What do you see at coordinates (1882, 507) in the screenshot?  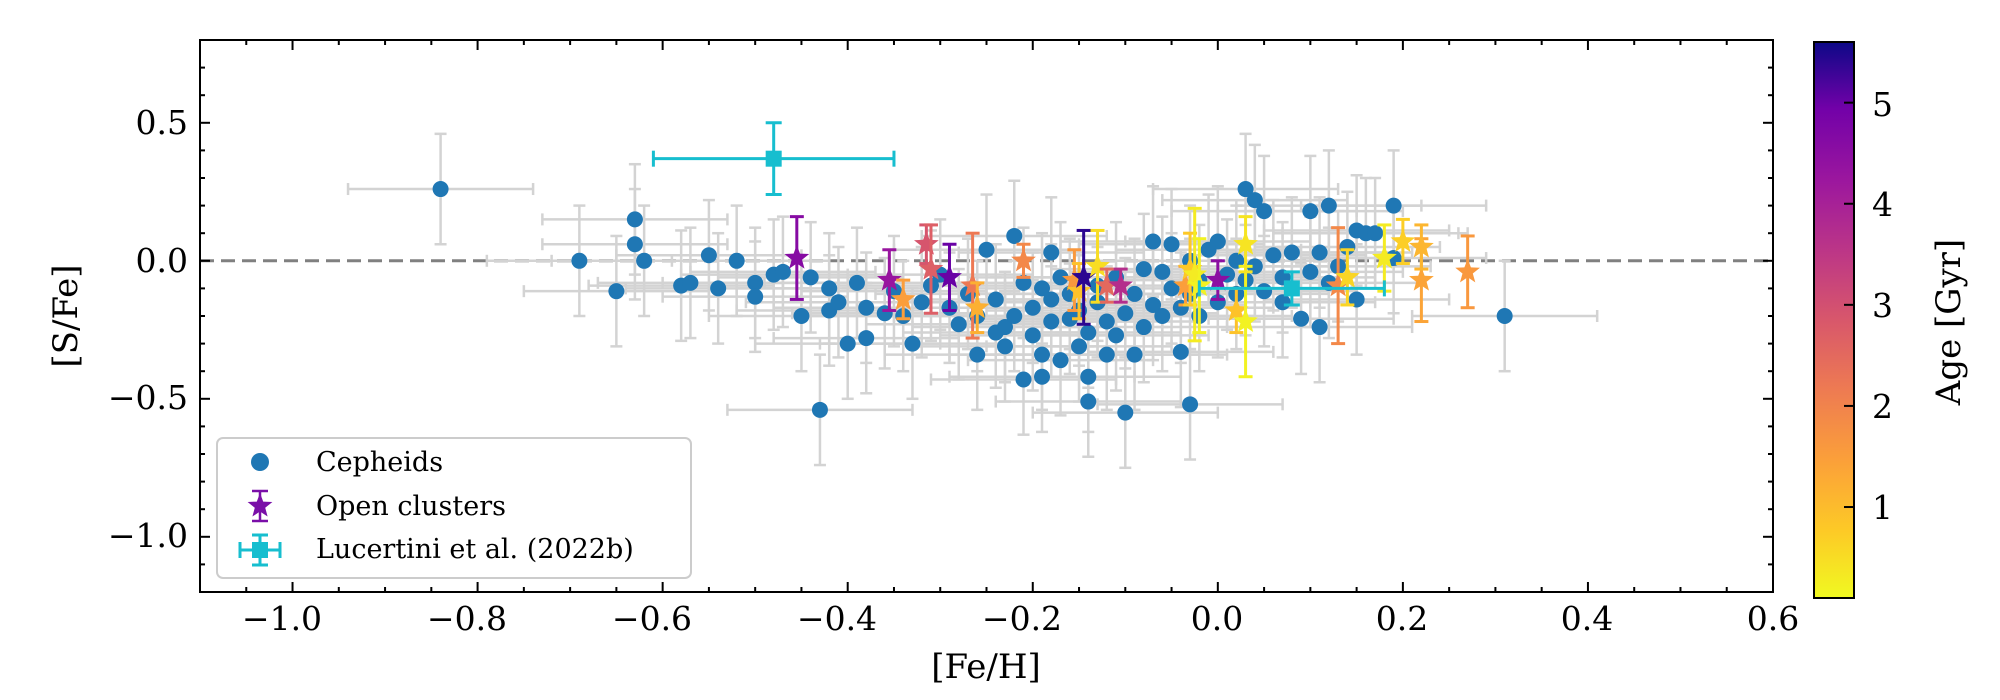 I see `colorbar-tick-label: 1` at bounding box center [1882, 507].